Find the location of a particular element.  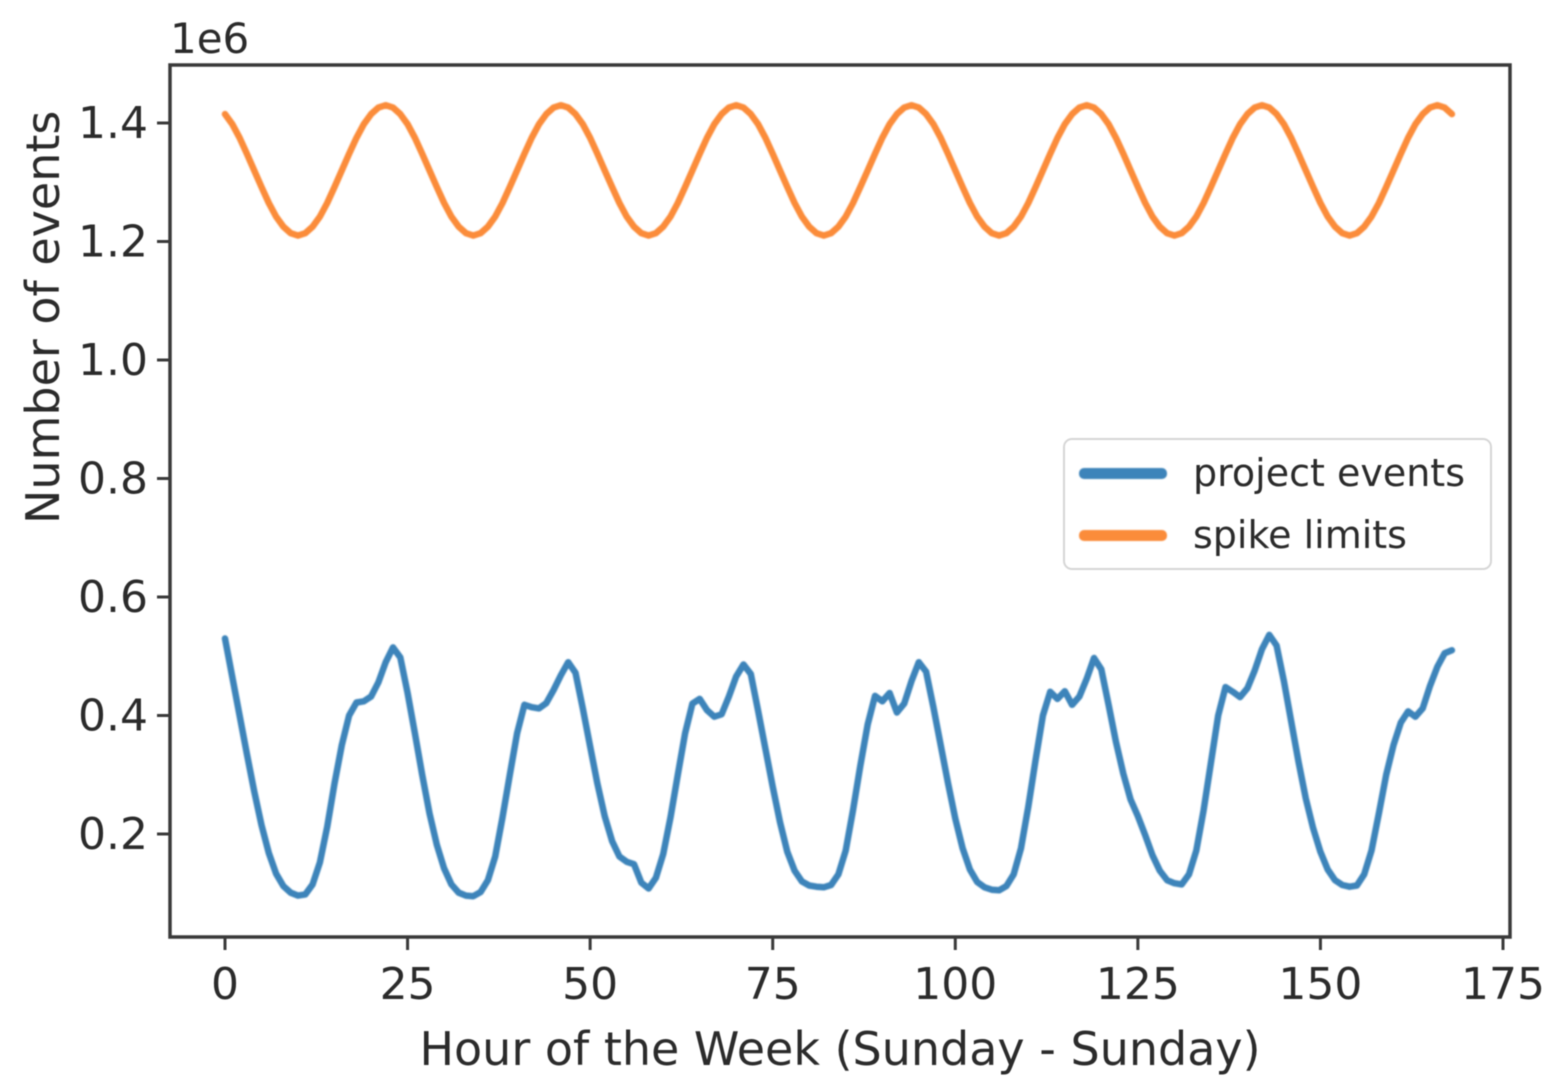

legend-item-project-events: project events is located at coordinates (1277, 473).